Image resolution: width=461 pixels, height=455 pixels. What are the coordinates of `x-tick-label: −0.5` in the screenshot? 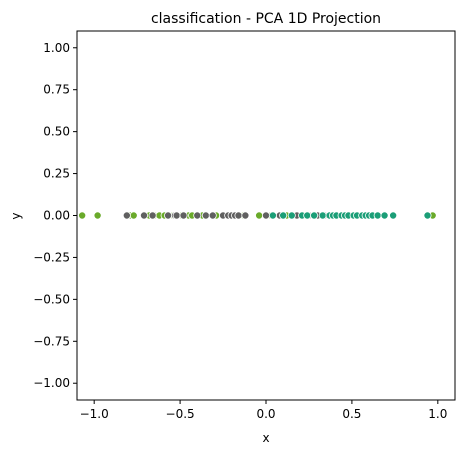 It's located at (180, 414).